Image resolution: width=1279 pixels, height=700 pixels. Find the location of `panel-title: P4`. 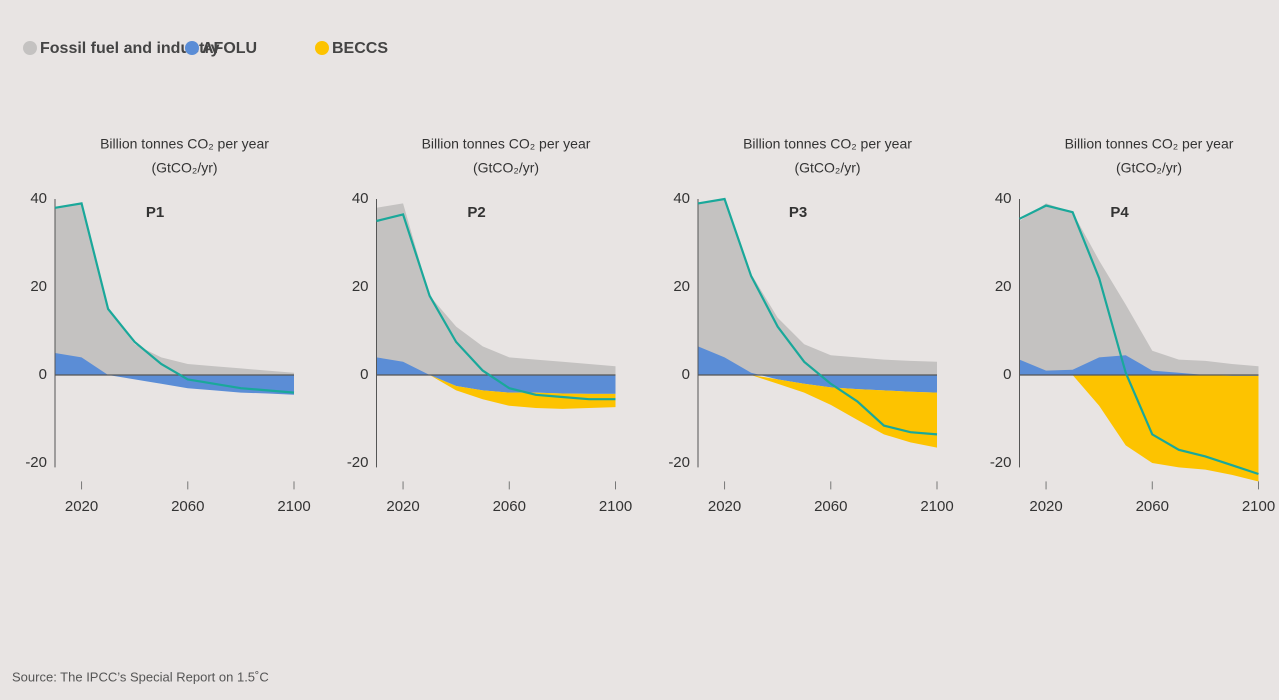

panel-title: P4 is located at coordinates (1119, 212).